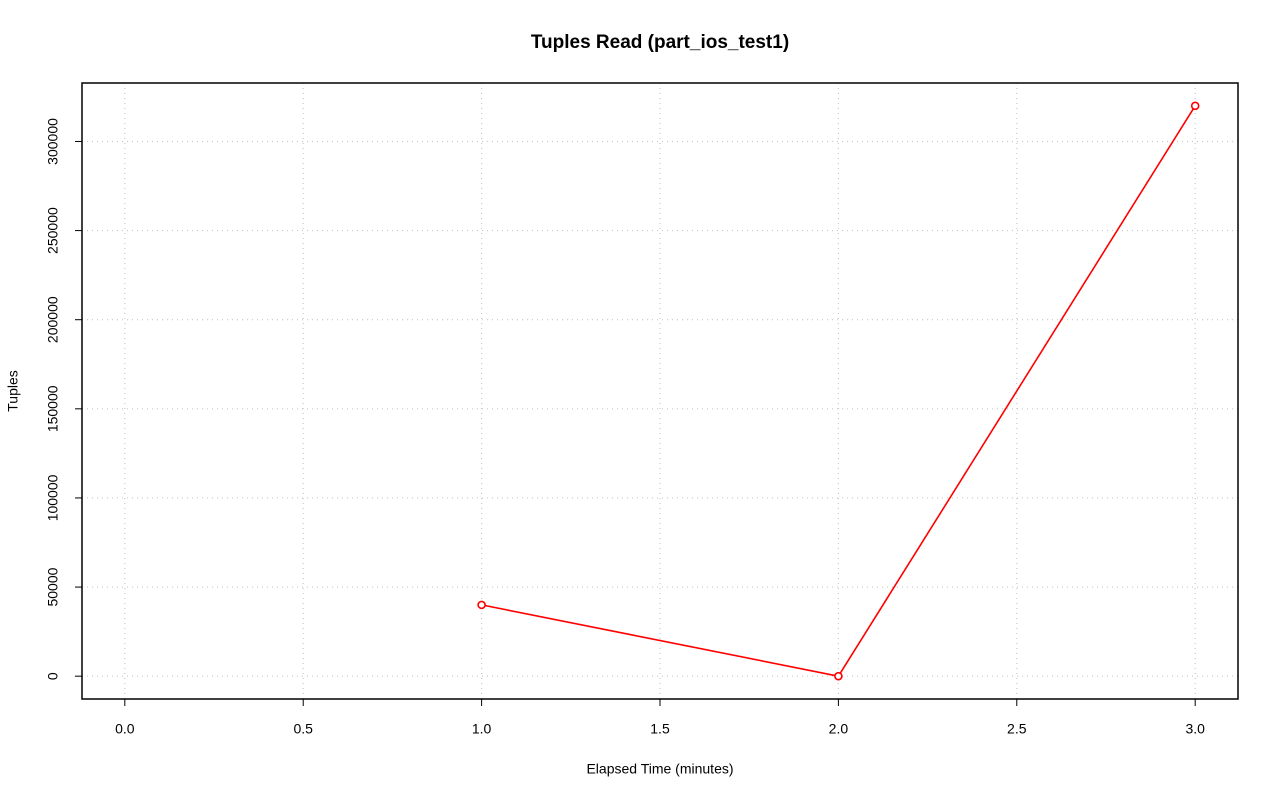  What do you see at coordinates (53, 408) in the screenshot?
I see `y-tick-label: 150000` at bounding box center [53, 408].